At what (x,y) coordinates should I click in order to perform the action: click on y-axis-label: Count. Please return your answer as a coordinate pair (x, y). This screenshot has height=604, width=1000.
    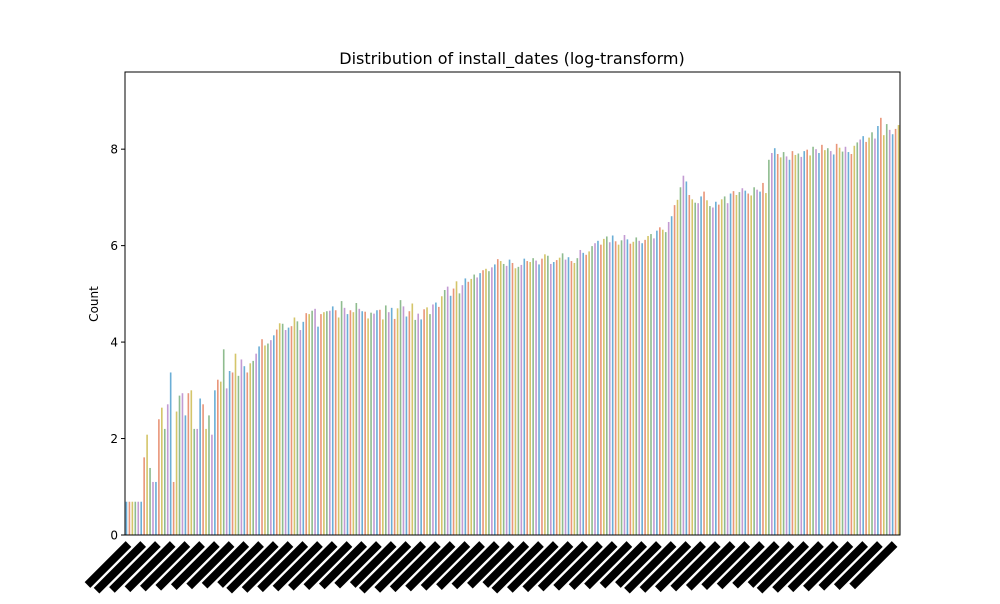
    Looking at the image, I should click on (94, 304).